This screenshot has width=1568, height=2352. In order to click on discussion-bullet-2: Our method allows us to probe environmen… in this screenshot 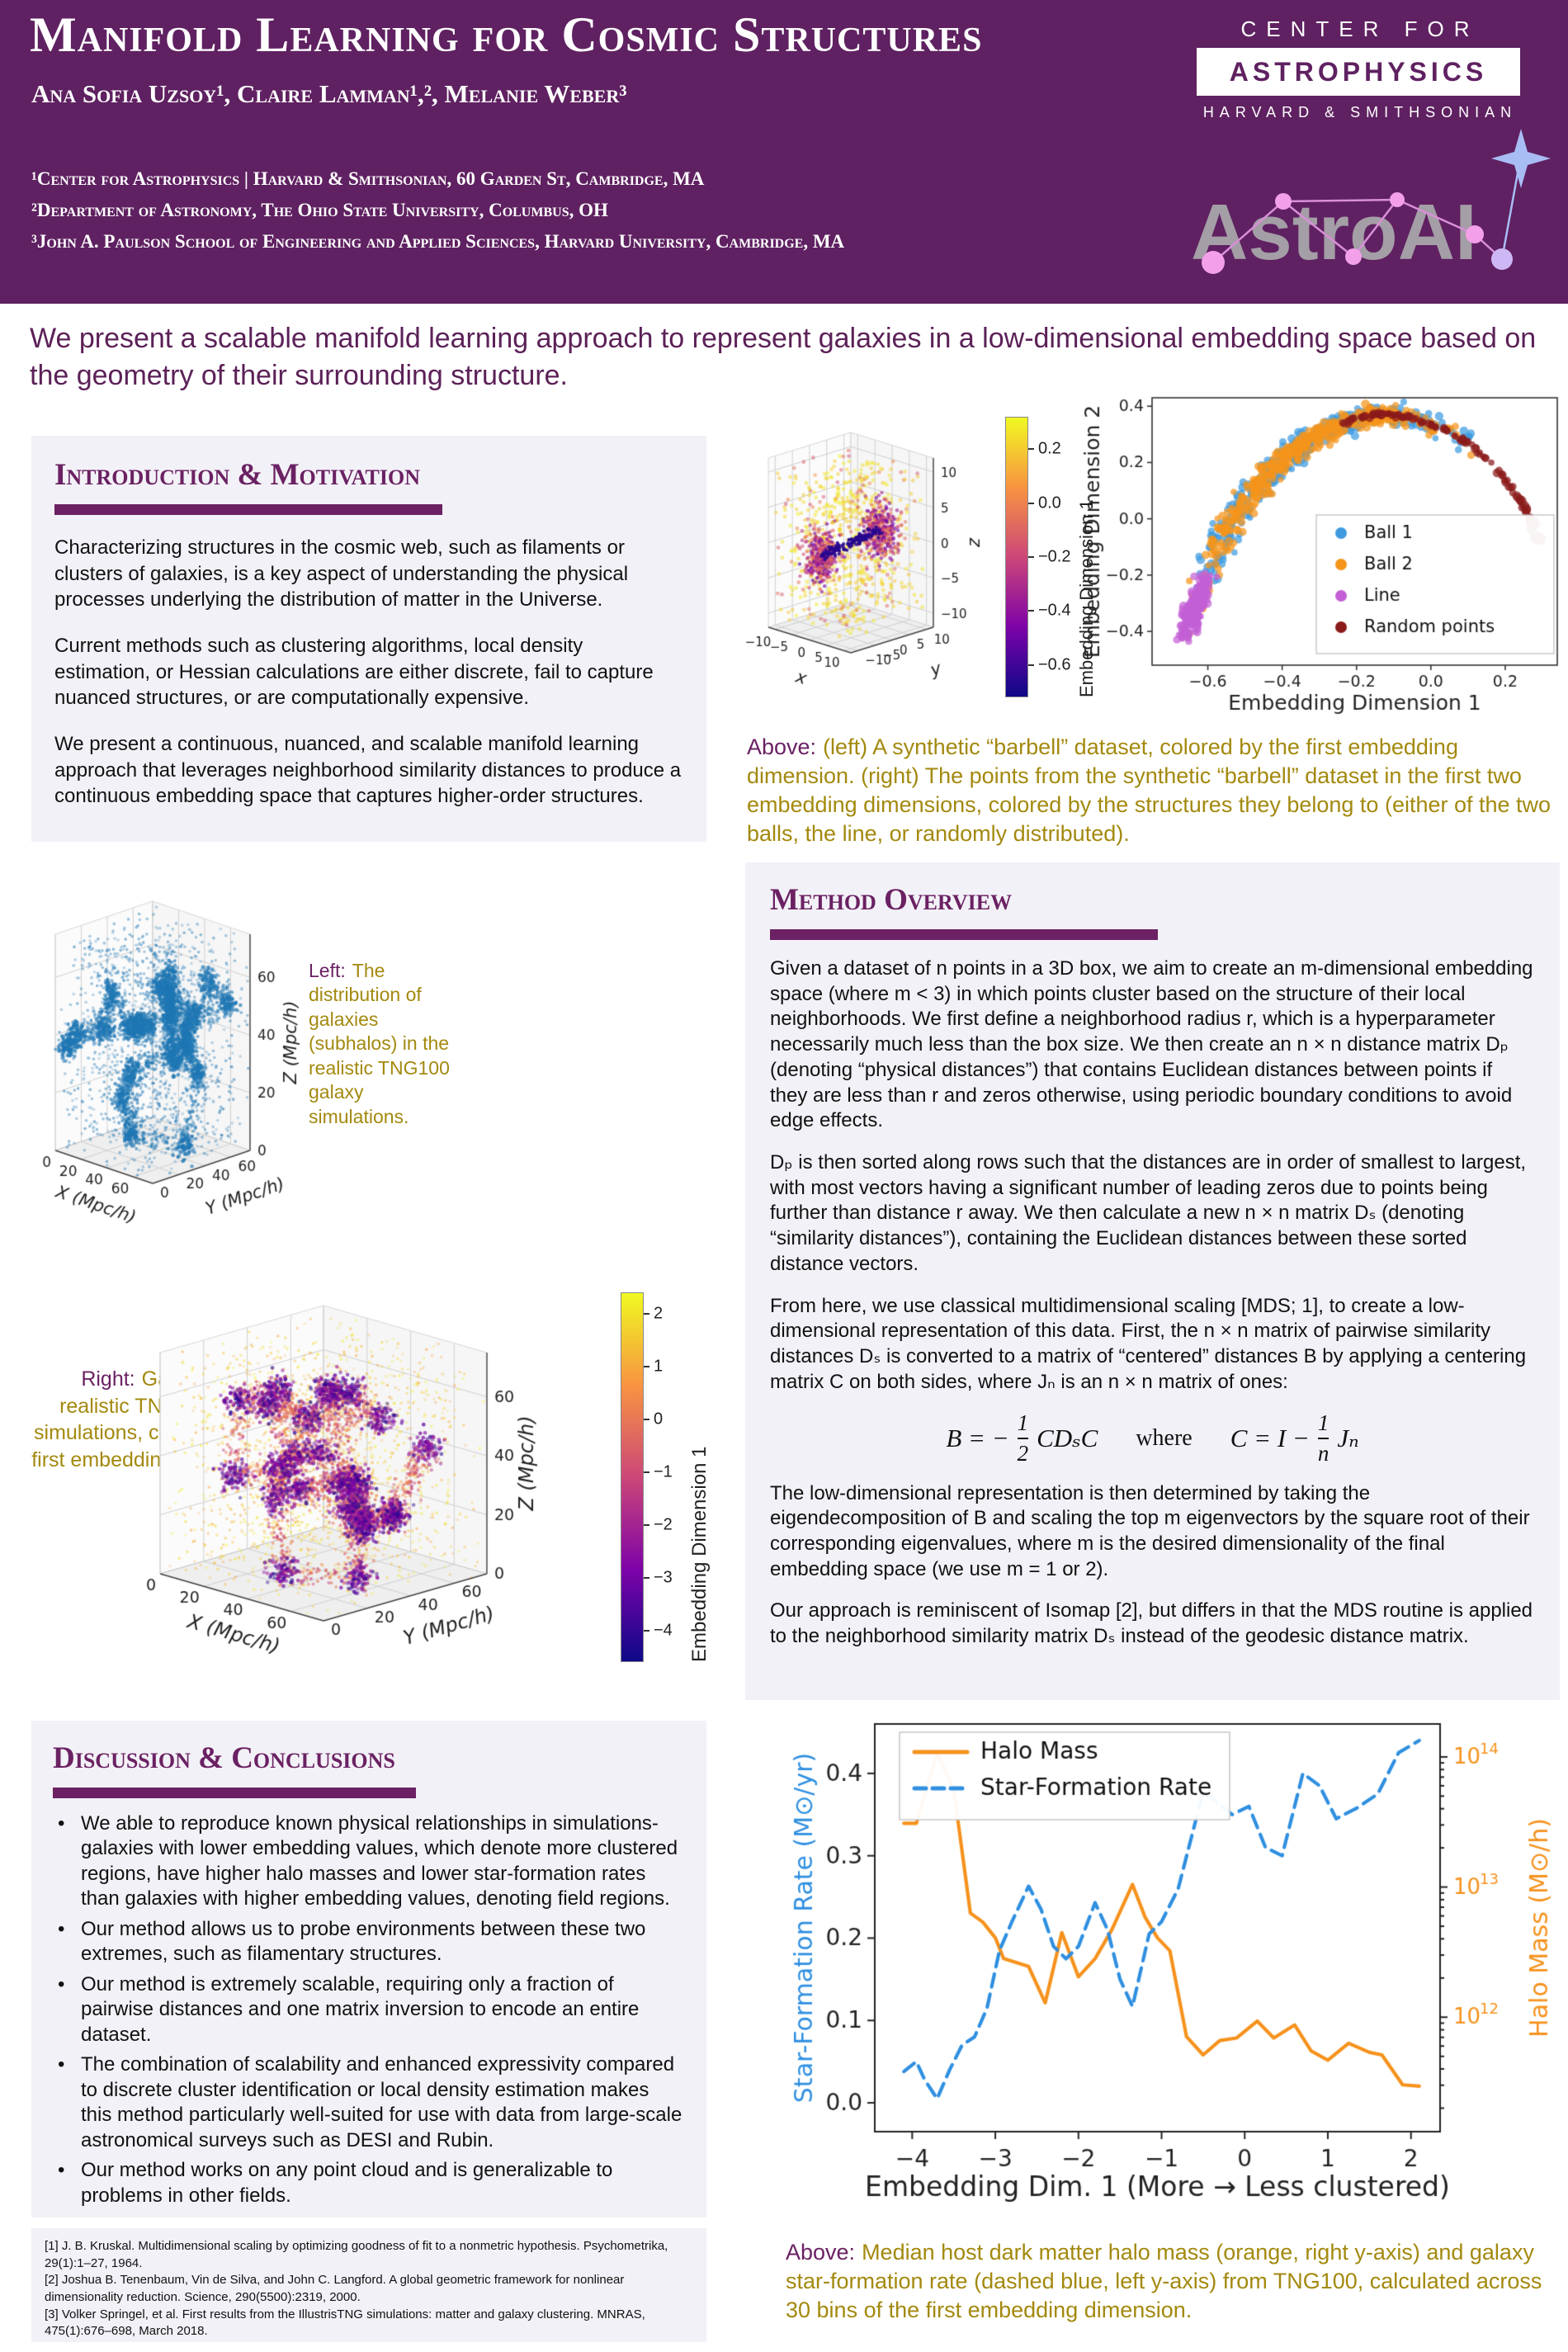, I will do `click(369, 1942)`.